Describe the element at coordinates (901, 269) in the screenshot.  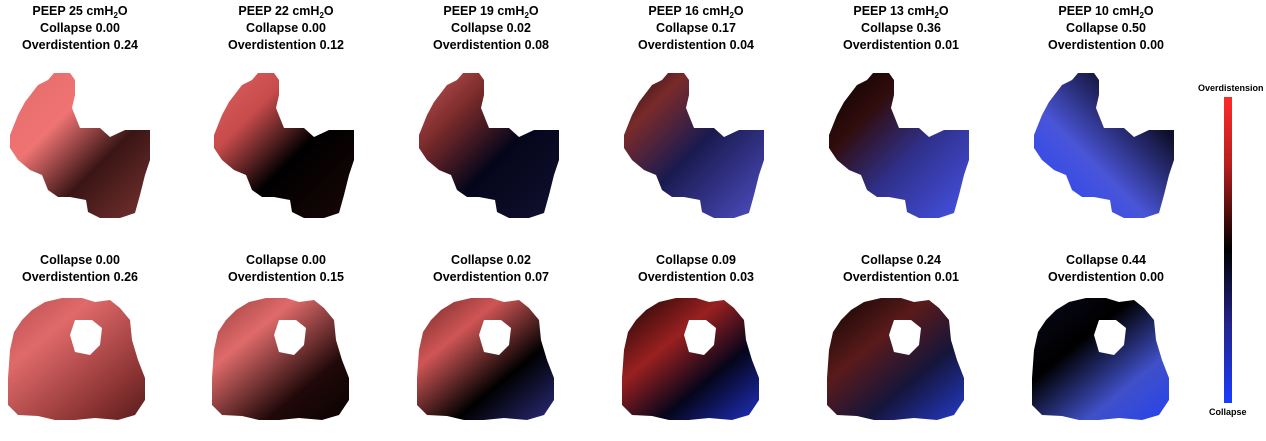
I see `bottom-panel-5-title: Collapse 0.24 Overdistention 0.01` at that location.